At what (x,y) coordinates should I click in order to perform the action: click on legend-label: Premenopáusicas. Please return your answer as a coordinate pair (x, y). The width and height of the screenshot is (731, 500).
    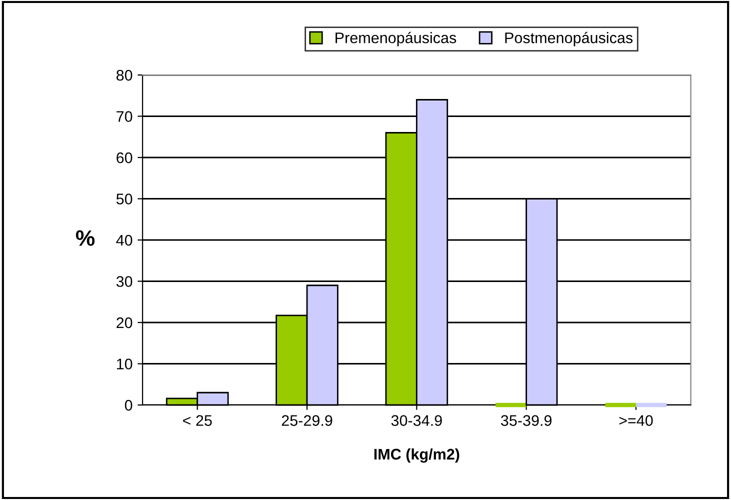
    Looking at the image, I should click on (396, 39).